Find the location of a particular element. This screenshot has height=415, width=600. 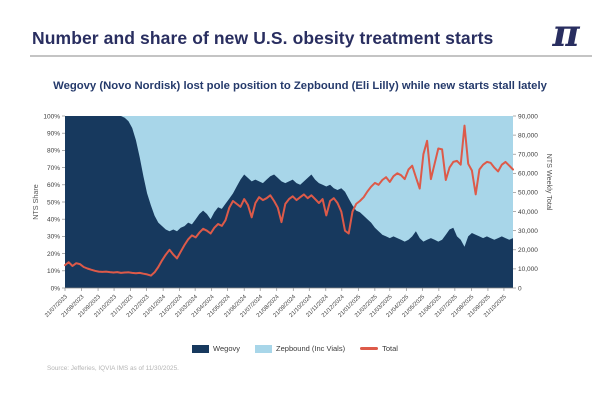

svg-text: 40% is located at coordinates (53, 220).